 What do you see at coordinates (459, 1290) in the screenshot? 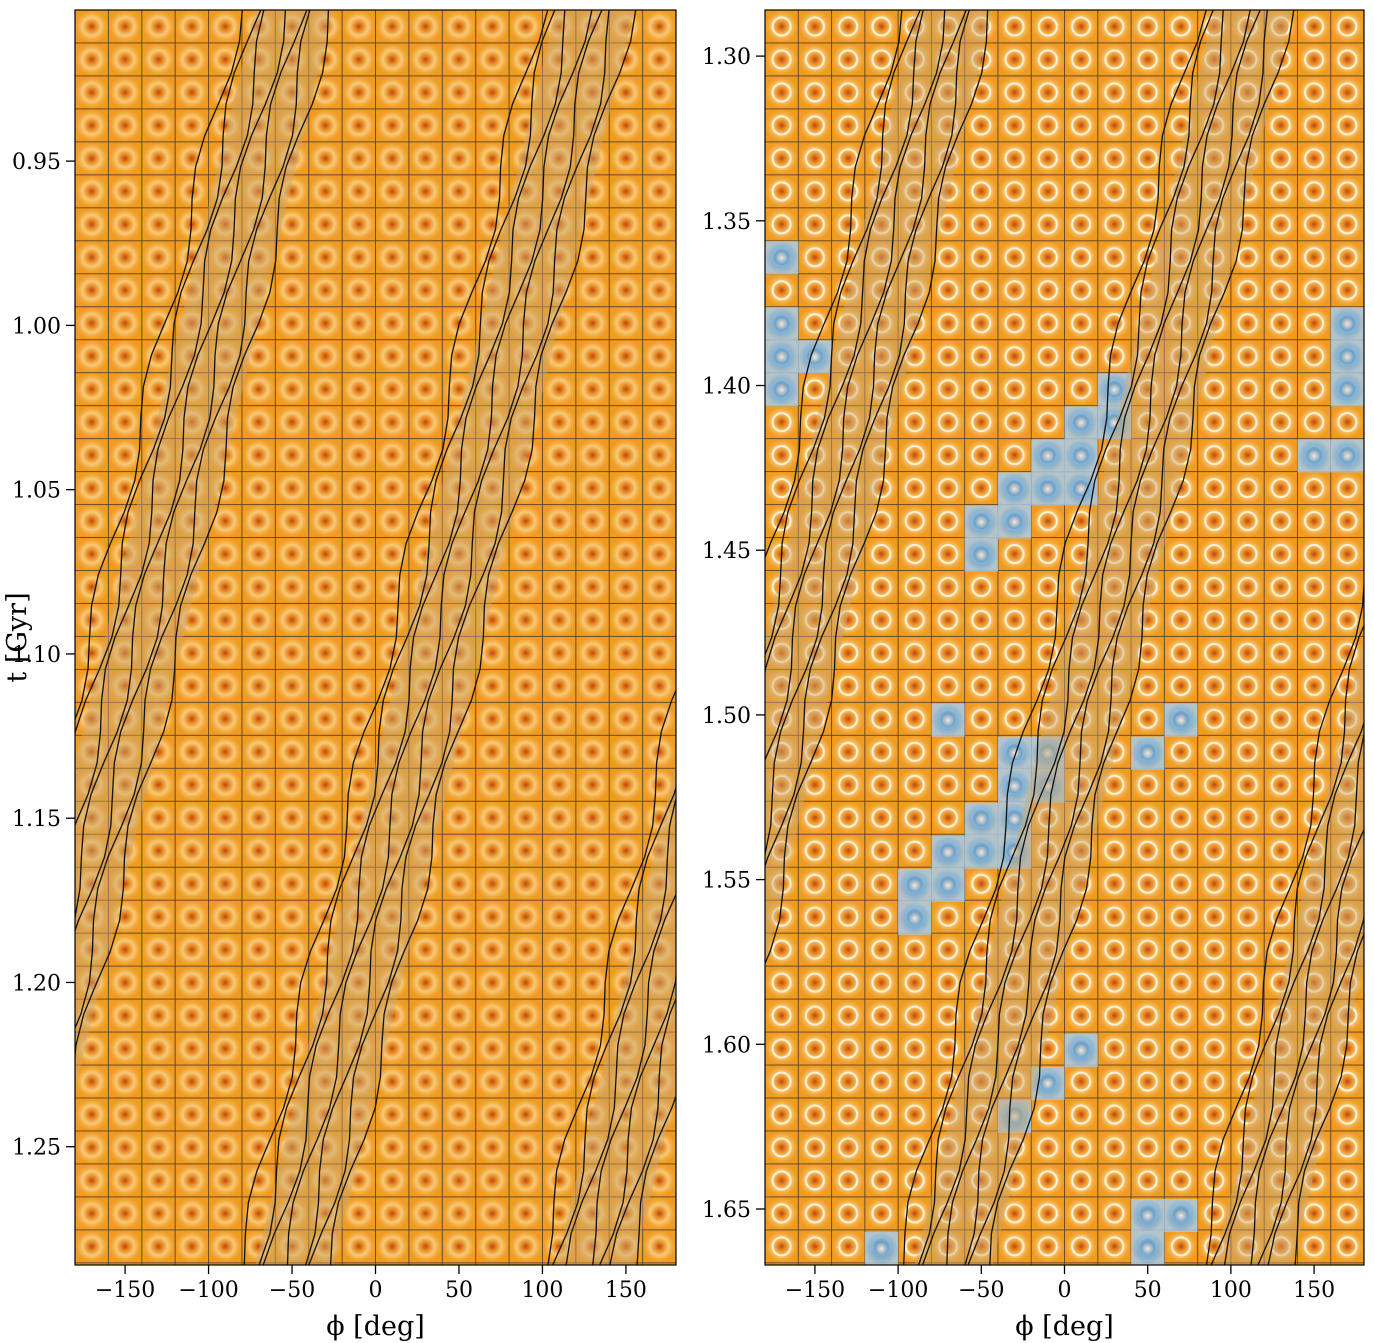
I see `x-tick-label: 50` at bounding box center [459, 1290].